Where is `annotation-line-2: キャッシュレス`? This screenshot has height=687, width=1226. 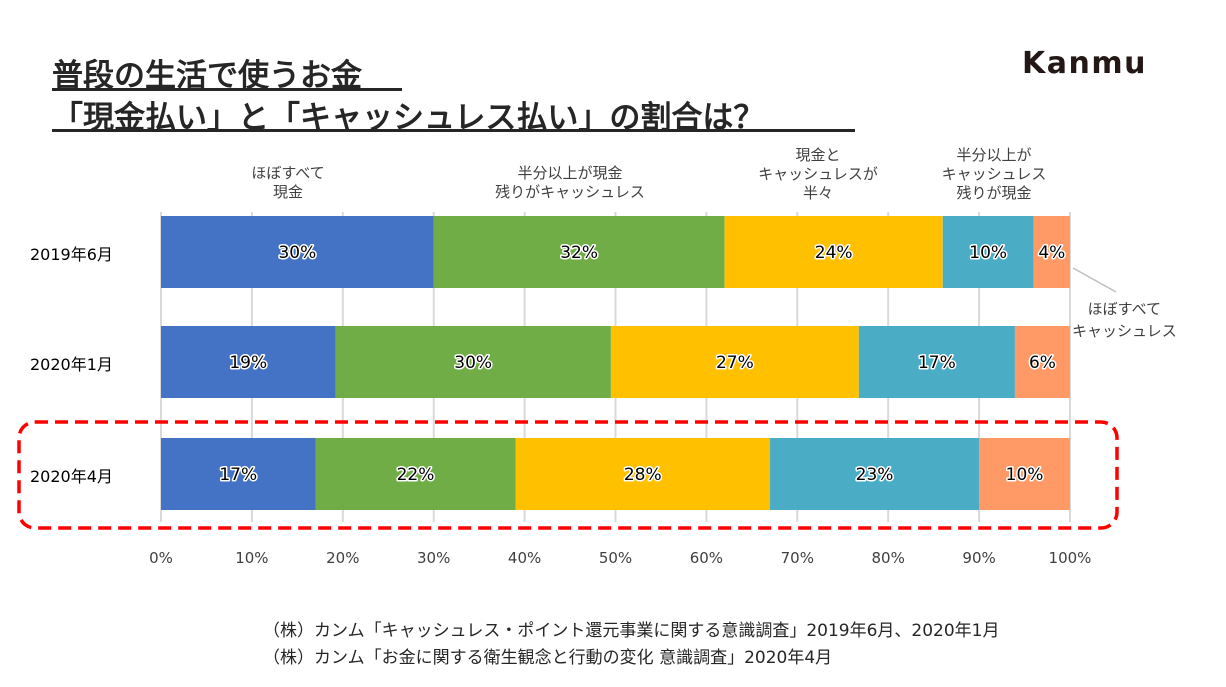 annotation-line-2: キャッシュレス is located at coordinates (1124, 331).